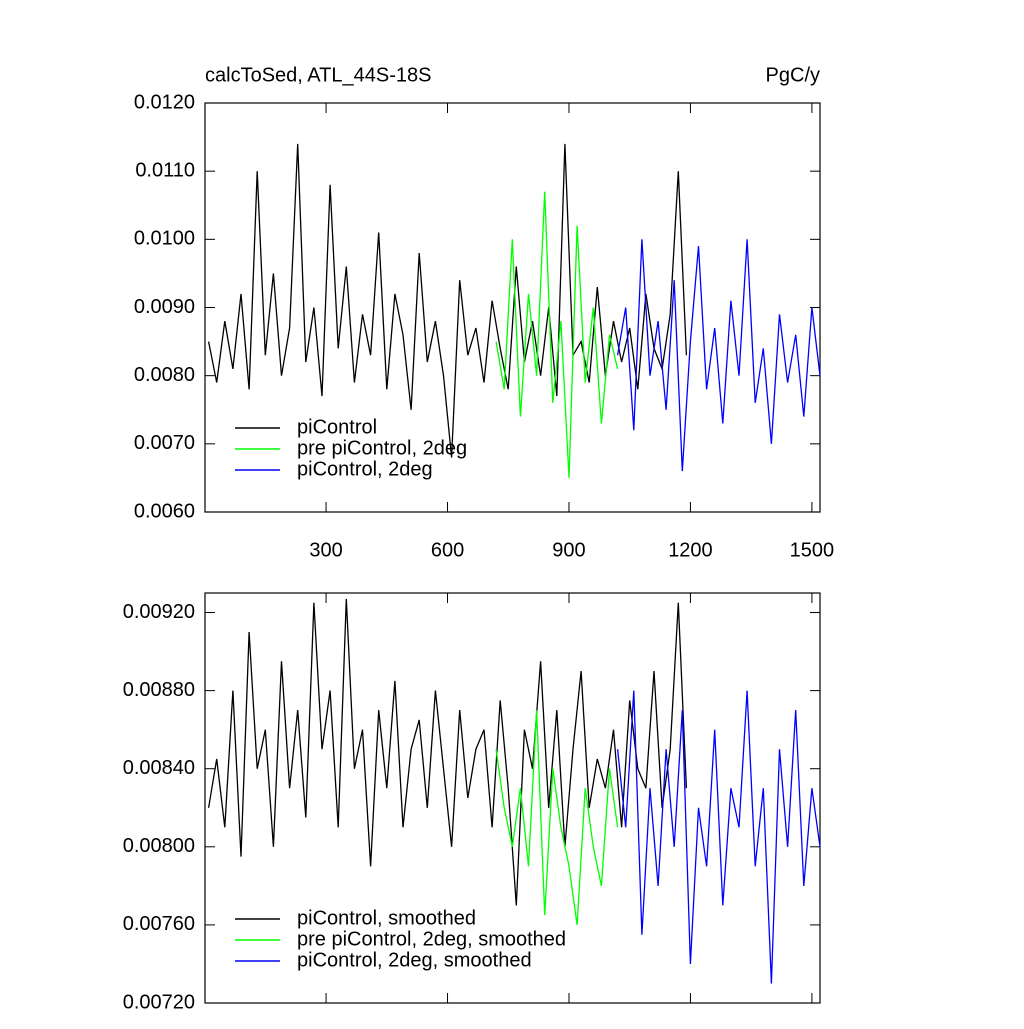 The height and width of the screenshot is (1029, 1024). I want to click on y-tick-label: 0.00800, so click(159, 846).